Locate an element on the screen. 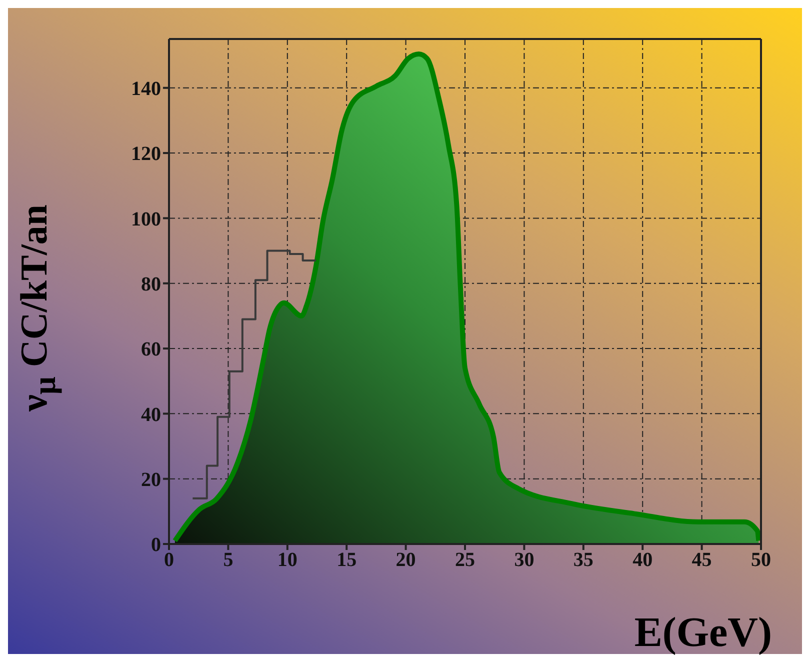 The height and width of the screenshot is (662, 810). x-tick-label: 50 is located at coordinates (761, 560).